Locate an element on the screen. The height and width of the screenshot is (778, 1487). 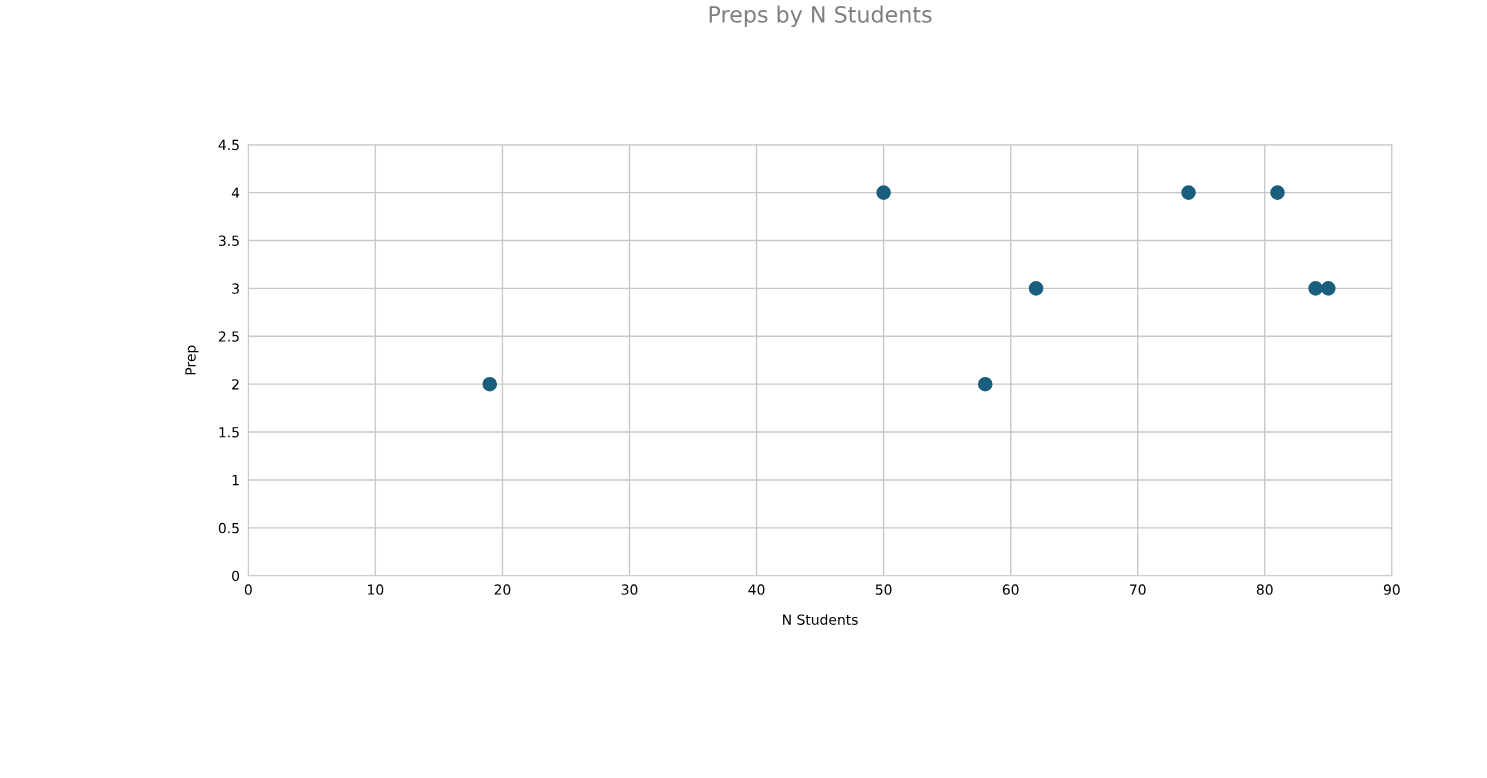
chart-title: Preps by N Students is located at coordinates (820, 16).